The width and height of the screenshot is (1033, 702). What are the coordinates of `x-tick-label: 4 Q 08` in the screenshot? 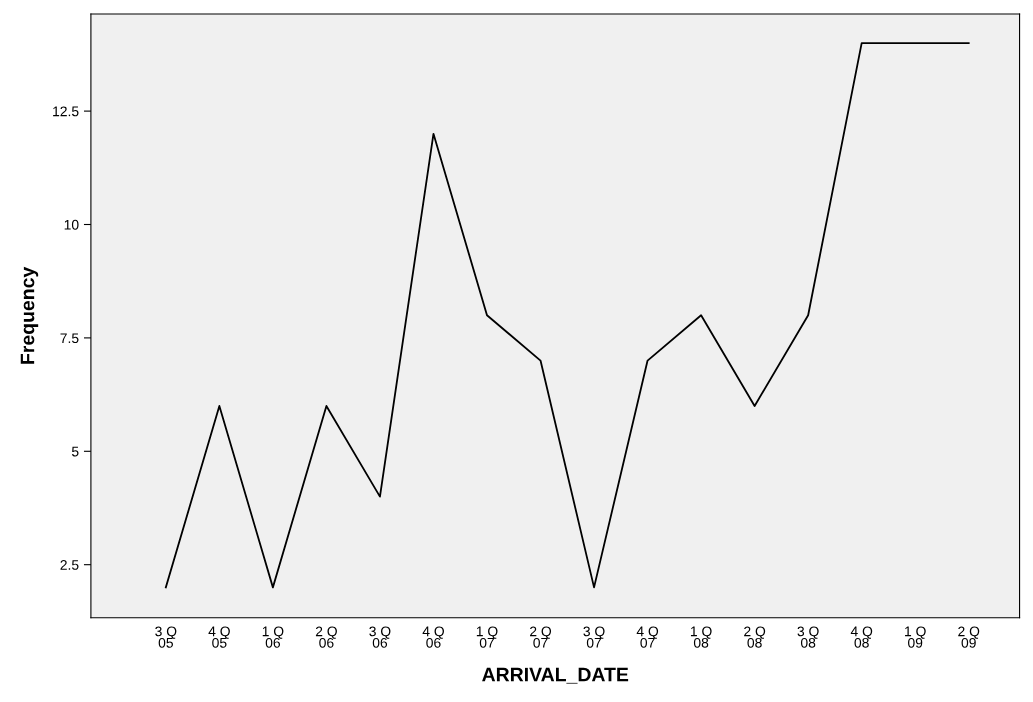 It's located at (861, 637).